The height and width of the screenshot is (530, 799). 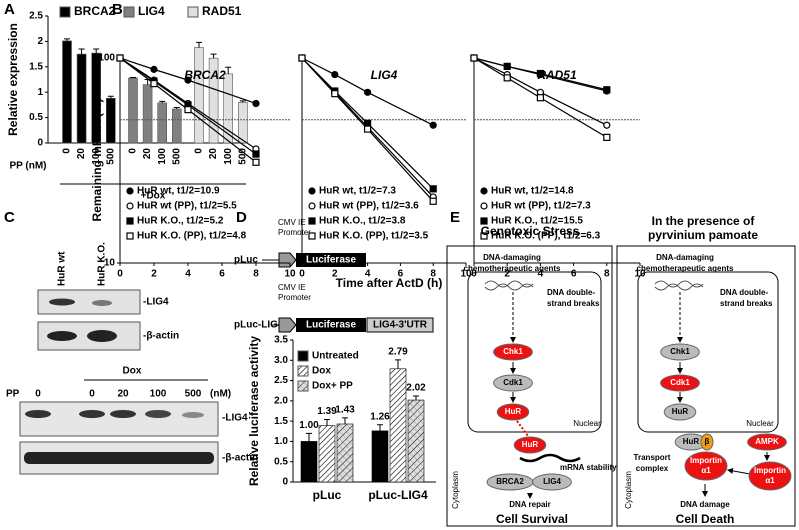 I want to click on model-text: Cell Death, so click(x=705, y=519).